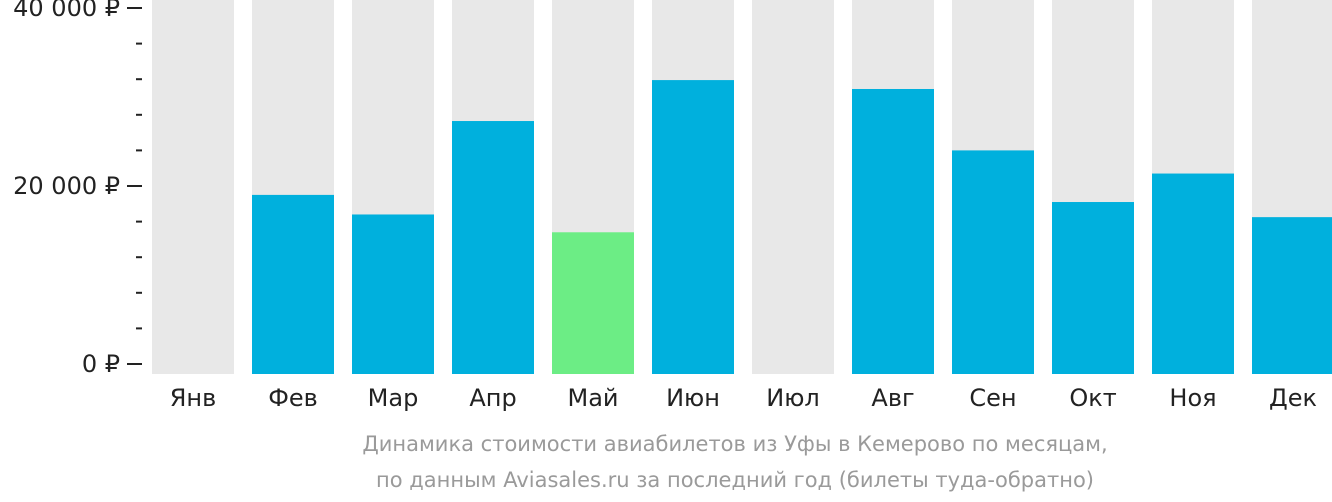 This screenshot has height=502, width=1332. Describe the element at coordinates (66, 11) in the screenshot. I see `y-tick-label-3: 40 000 ₽` at that location.